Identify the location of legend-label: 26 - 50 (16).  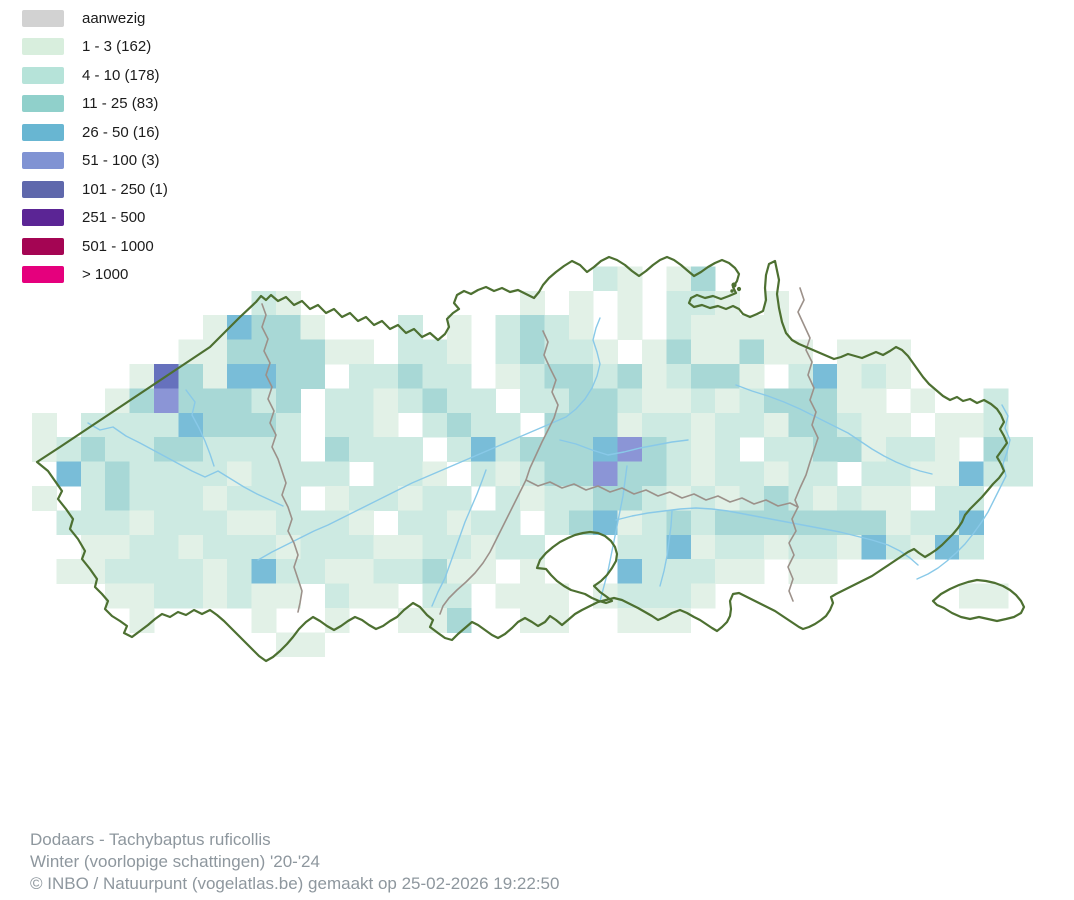
(121, 132).